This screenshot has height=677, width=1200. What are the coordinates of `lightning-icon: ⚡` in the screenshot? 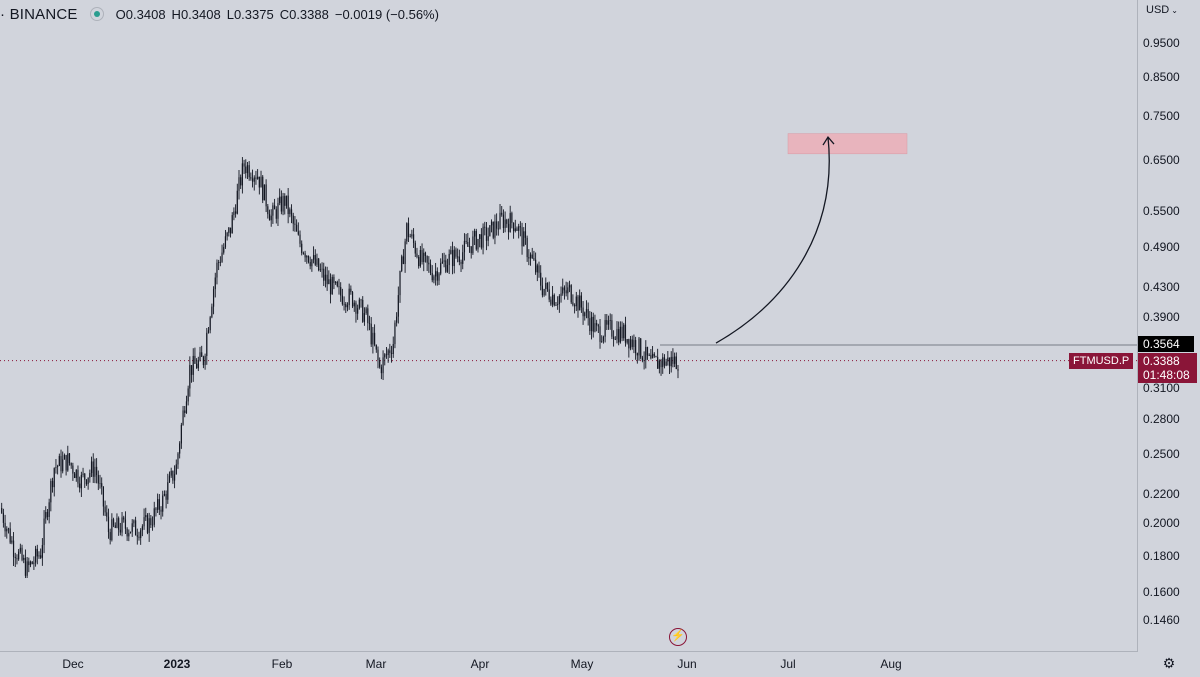 It's located at (678, 637).